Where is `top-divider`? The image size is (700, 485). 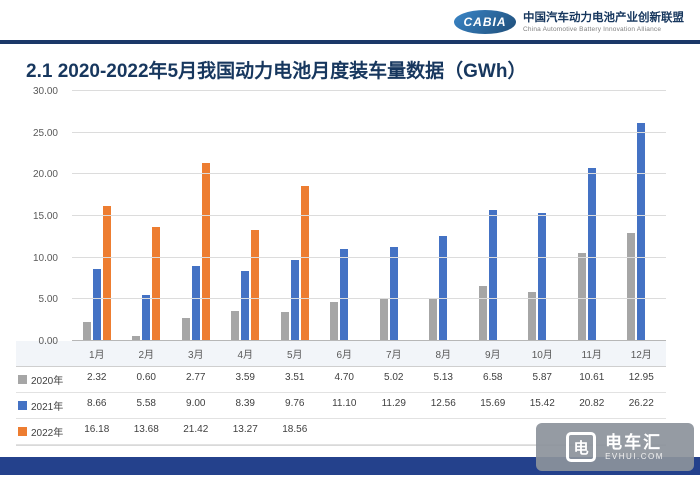 top-divider is located at coordinates (350, 42).